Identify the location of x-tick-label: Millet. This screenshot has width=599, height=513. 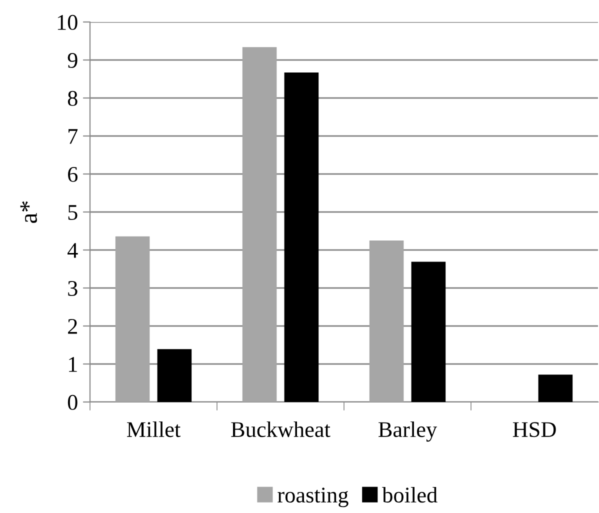
(153, 429).